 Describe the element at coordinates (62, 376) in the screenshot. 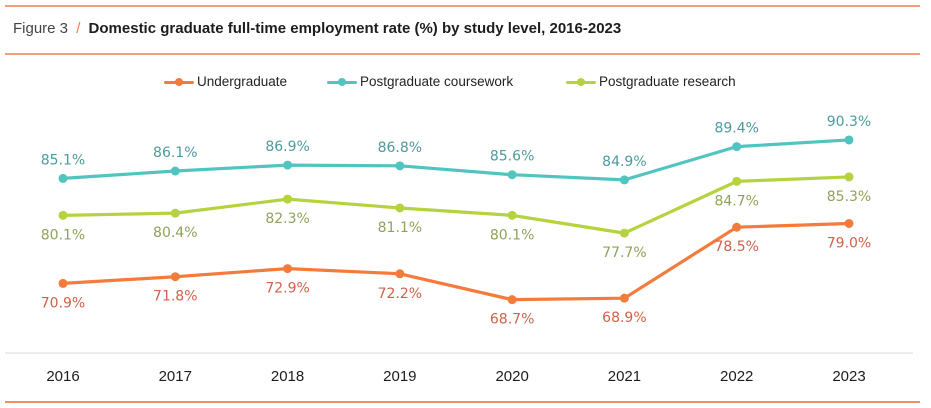

I see `x-tick-label: 2016` at that location.